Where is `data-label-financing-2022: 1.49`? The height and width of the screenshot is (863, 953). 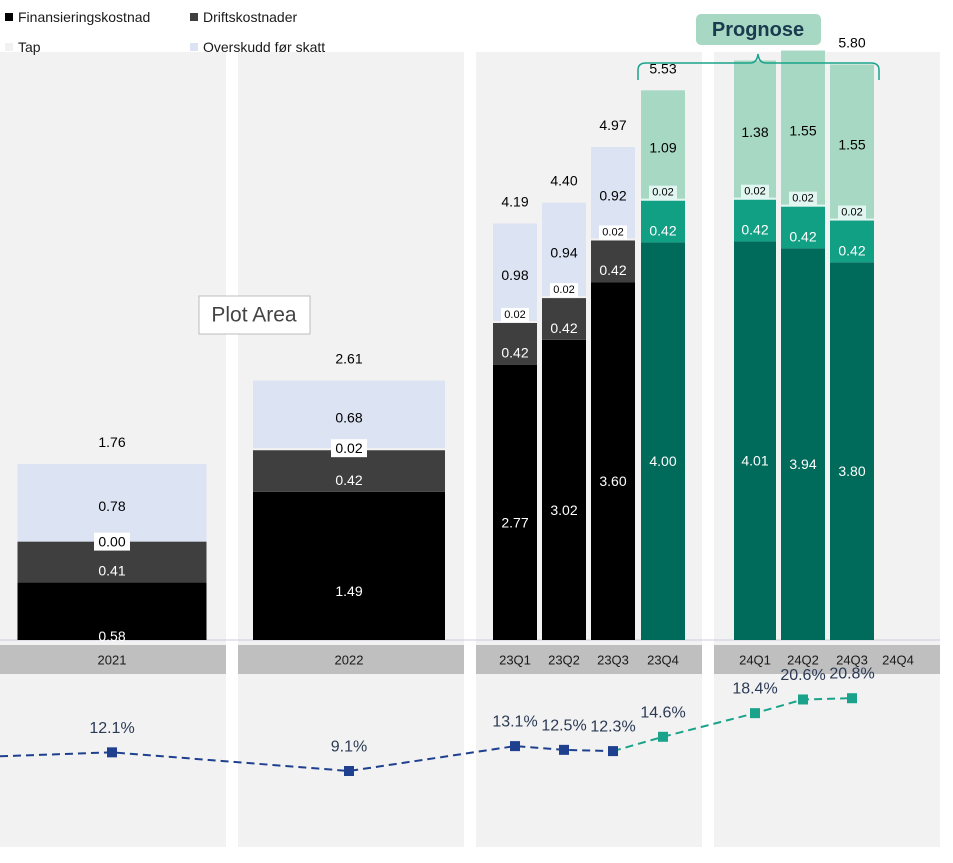 data-label-financing-2022: 1.49 is located at coordinates (348, 591).